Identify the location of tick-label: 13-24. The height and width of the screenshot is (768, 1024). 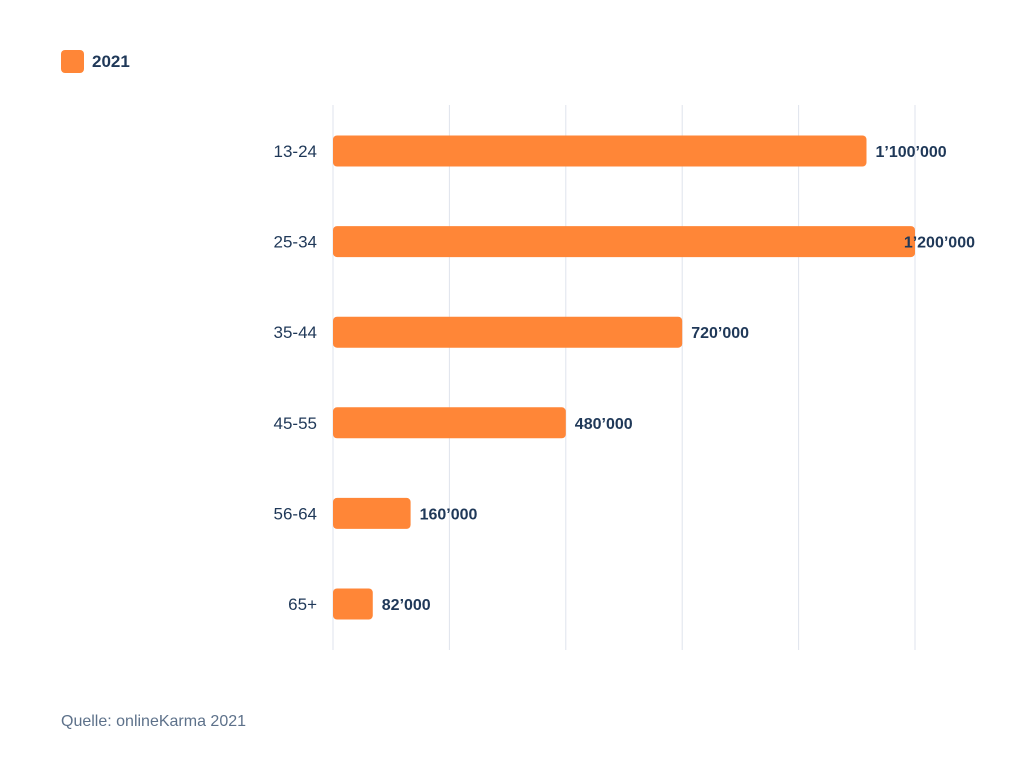
(295, 151).